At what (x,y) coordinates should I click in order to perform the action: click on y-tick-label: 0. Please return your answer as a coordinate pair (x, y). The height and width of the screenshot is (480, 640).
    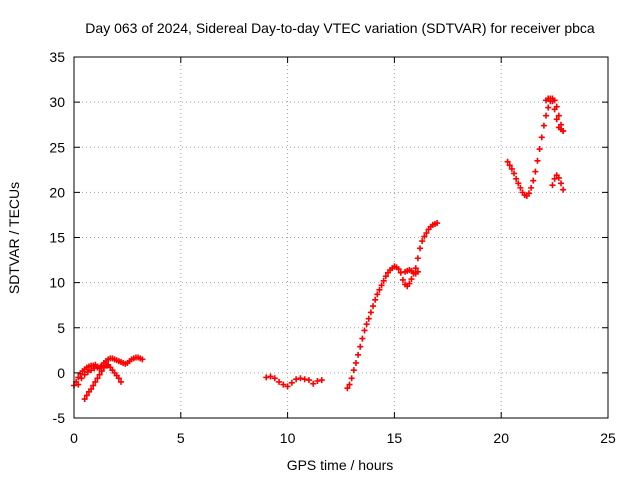
    Looking at the image, I should click on (61, 373).